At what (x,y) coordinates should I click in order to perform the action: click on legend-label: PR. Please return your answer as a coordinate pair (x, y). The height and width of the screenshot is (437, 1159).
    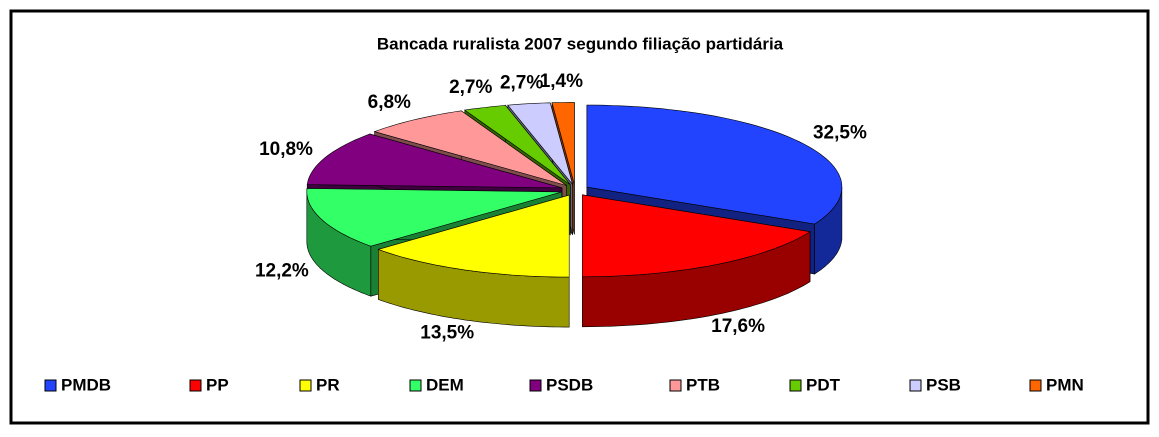
    Looking at the image, I should click on (328, 384).